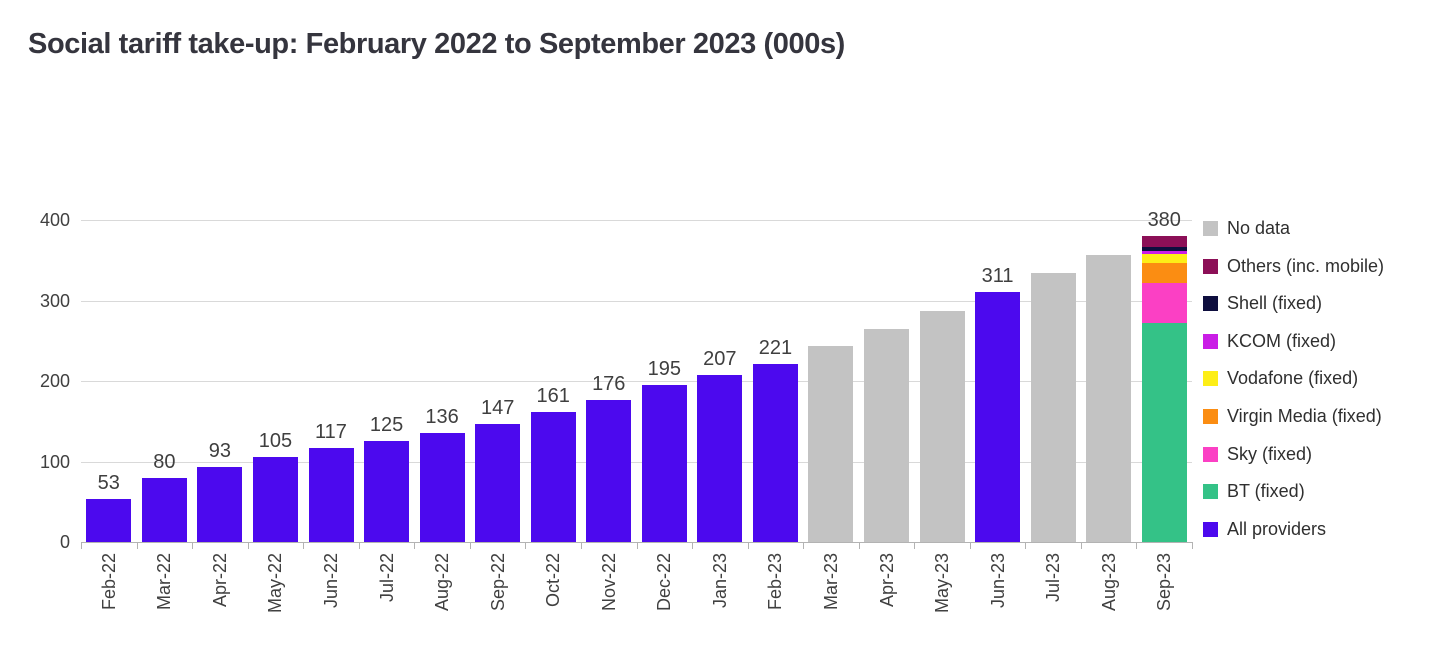  I want to click on y-axis-tick-label: 300, so click(54, 300).